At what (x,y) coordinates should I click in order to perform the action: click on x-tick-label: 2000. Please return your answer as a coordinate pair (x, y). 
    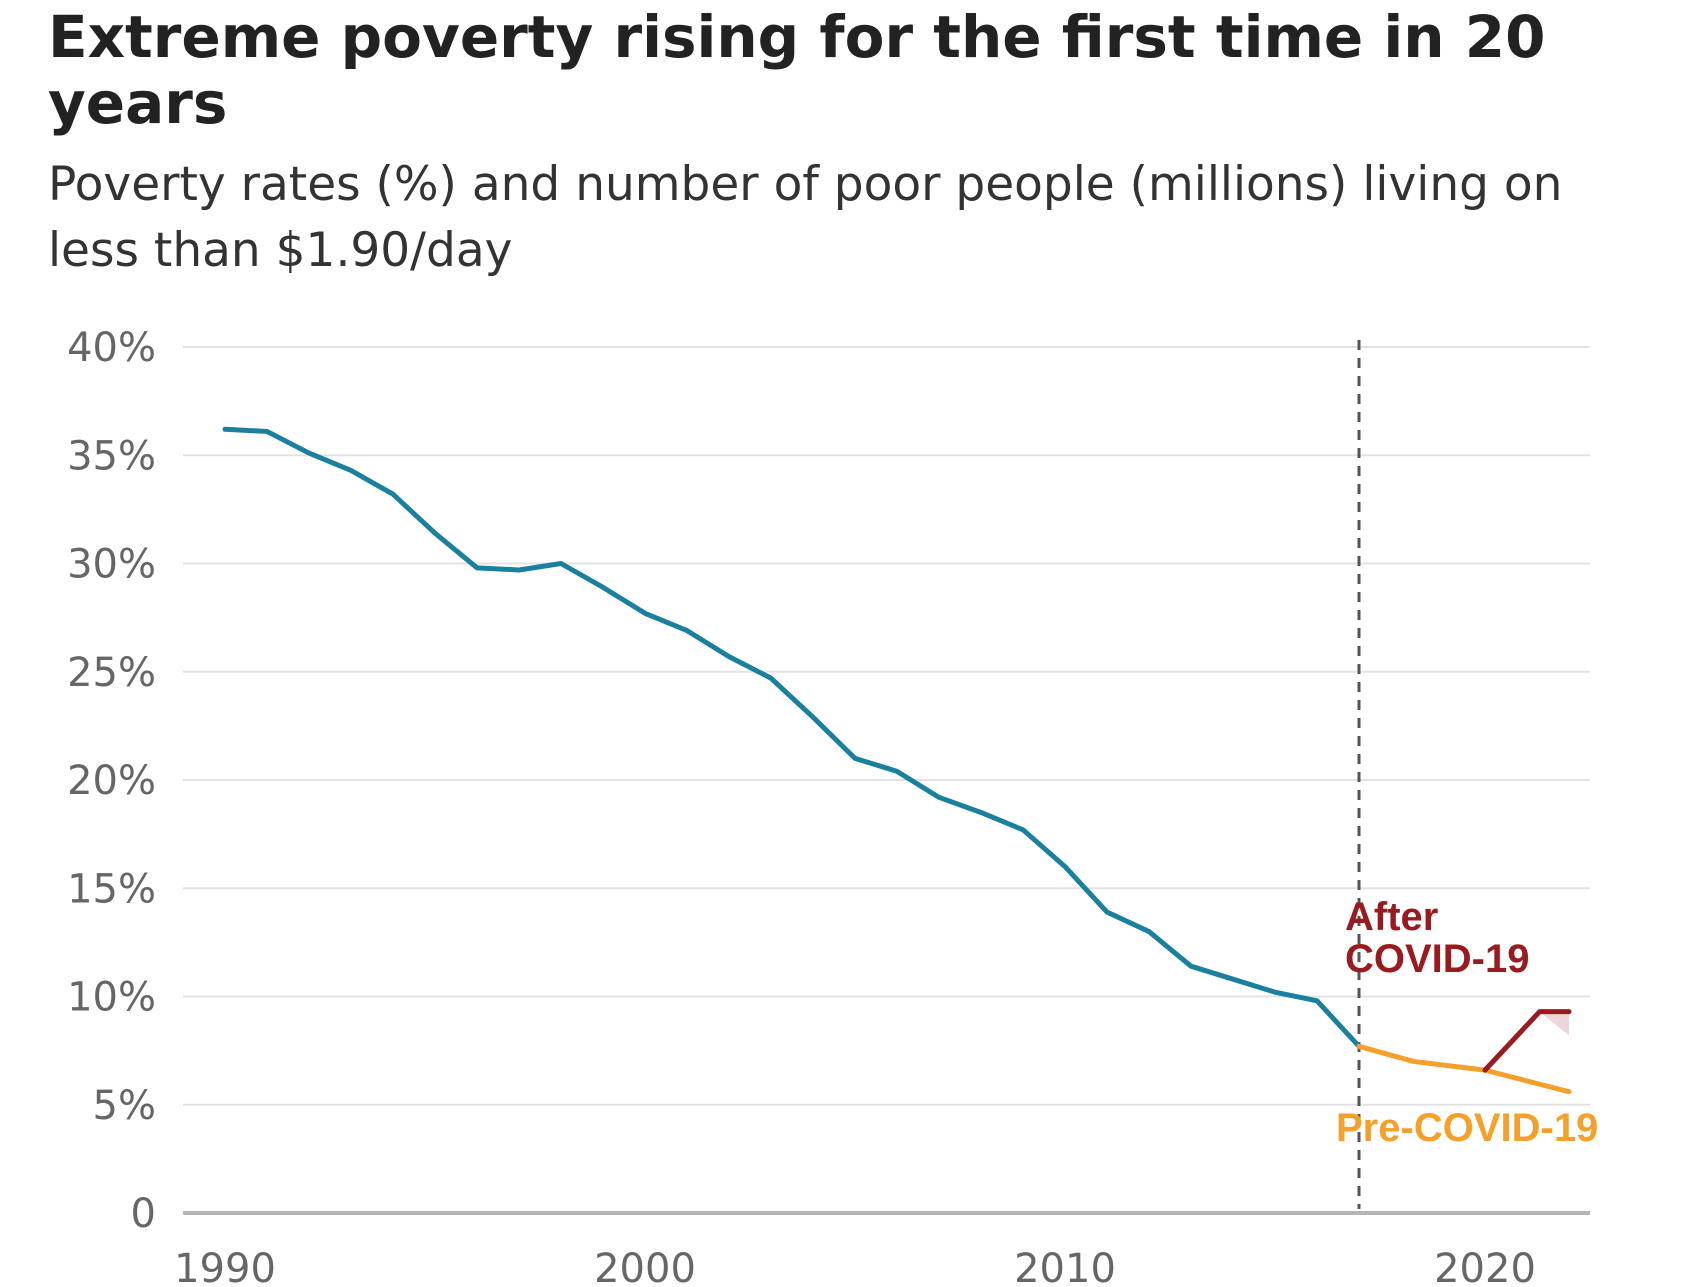
    Looking at the image, I should click on (645, 1266).